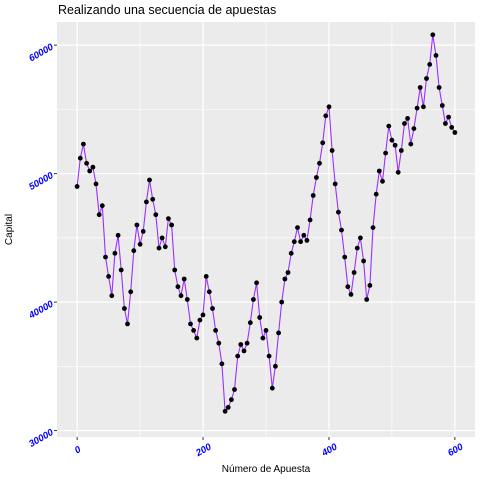 The width and height of the screenshot is (480, 480). I want to click on y-tick-label: 60000, so click(41, 52).